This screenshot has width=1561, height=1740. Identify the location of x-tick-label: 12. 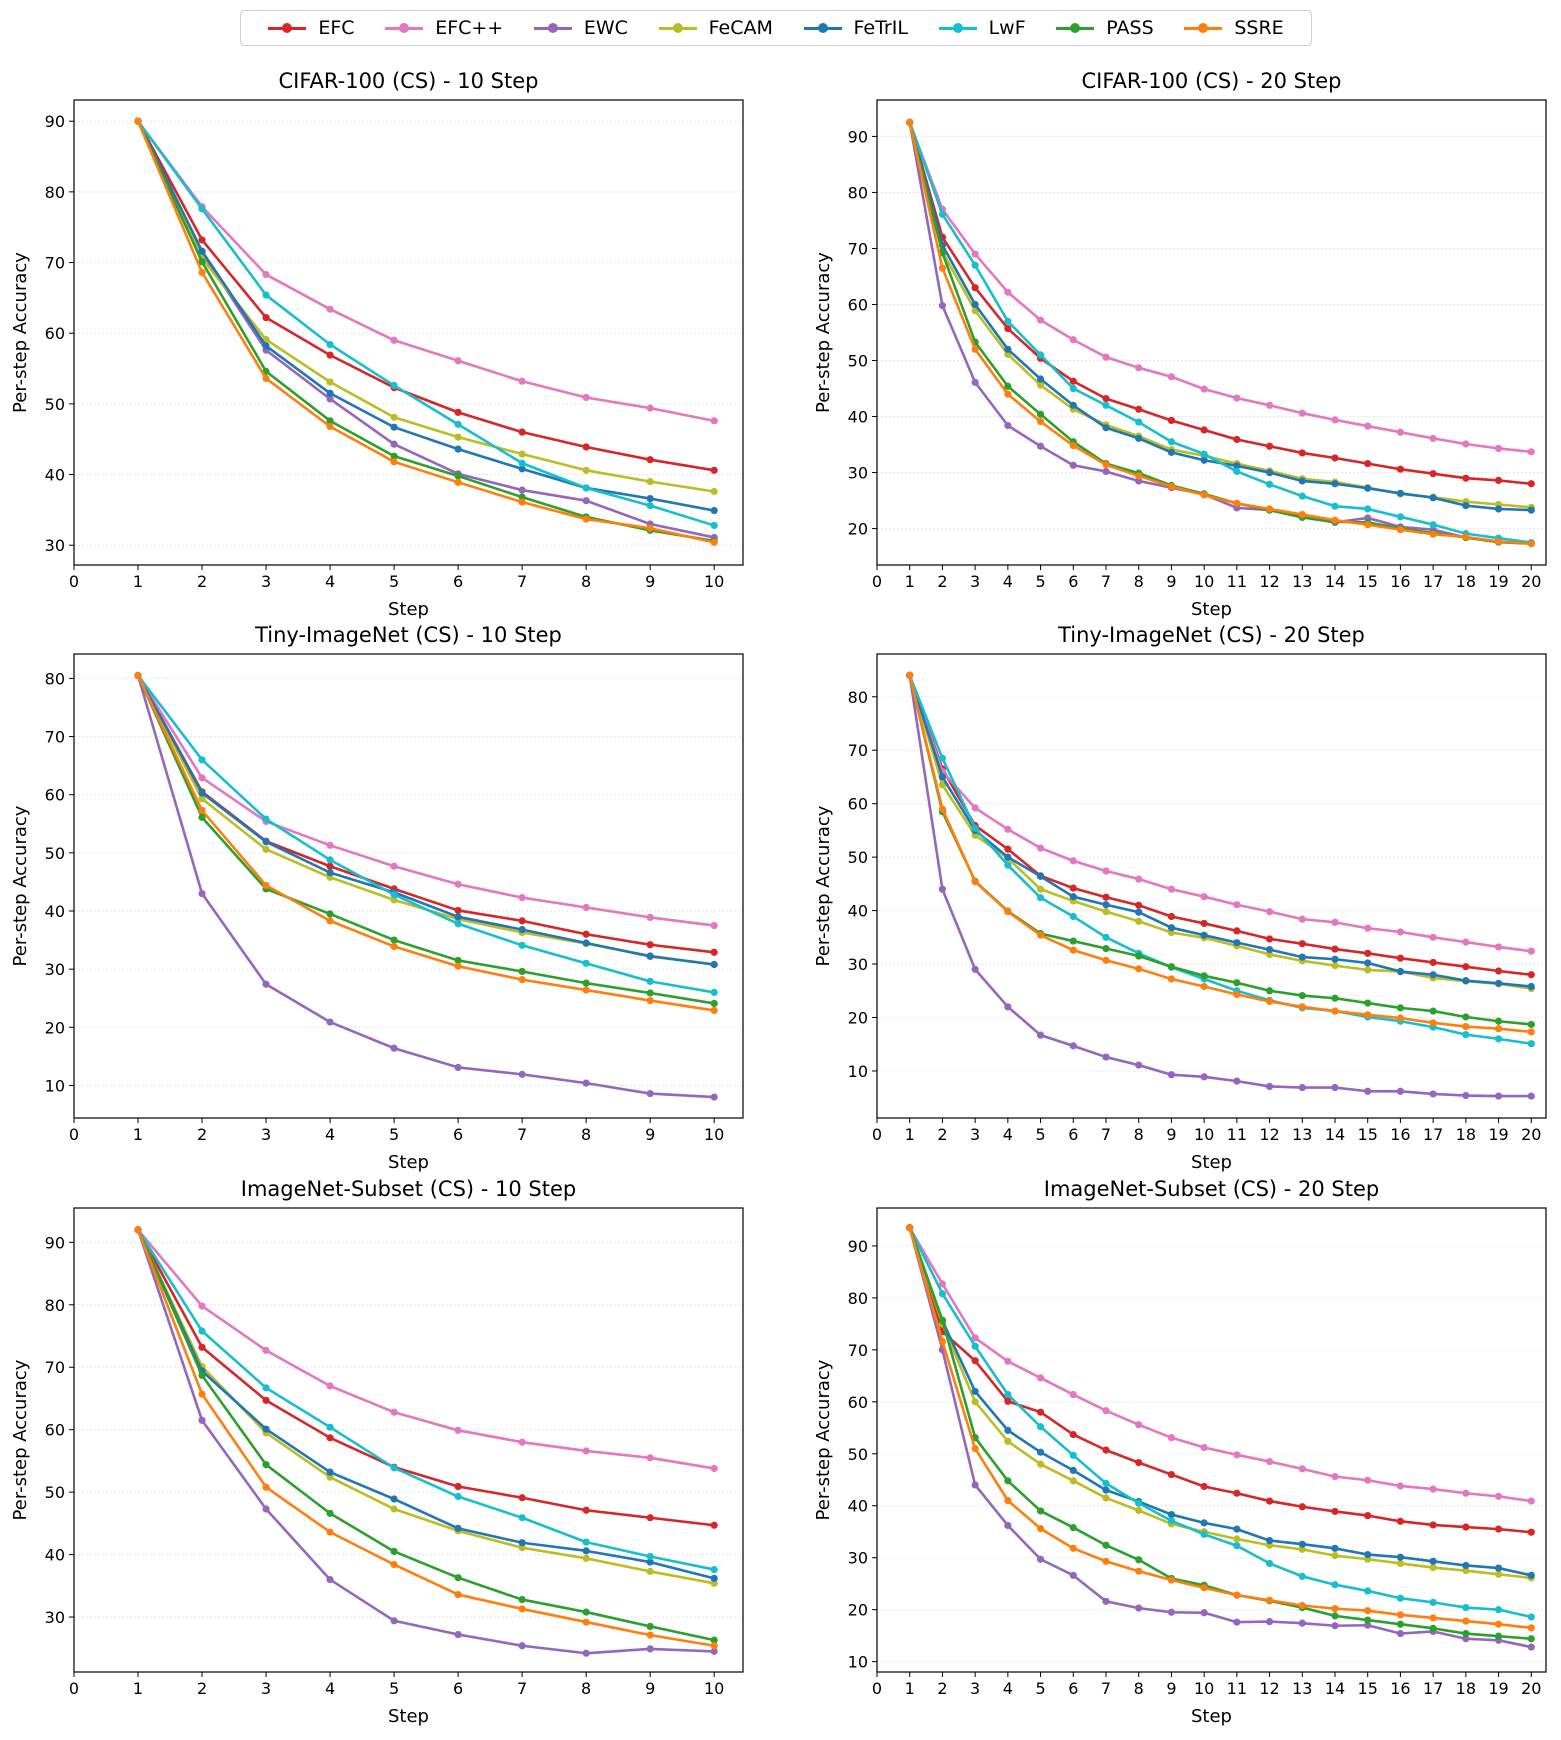
(1269, 1688).